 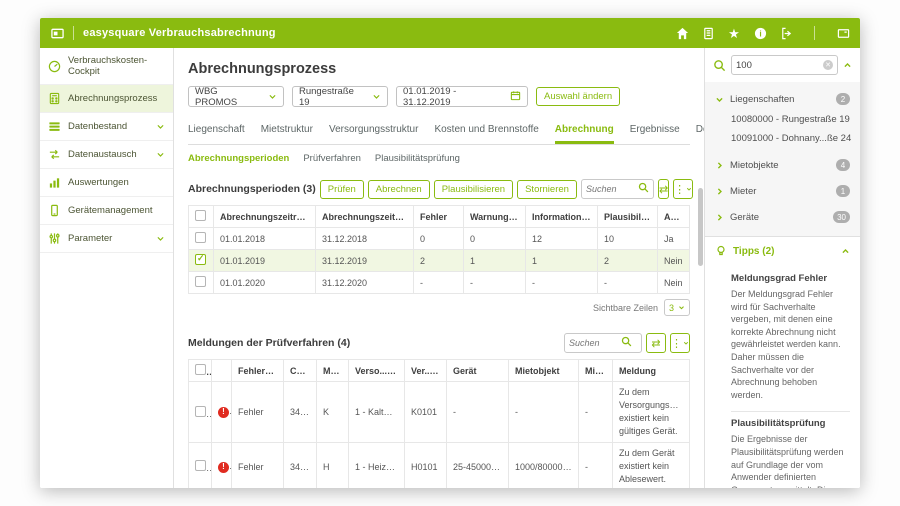 What do you see at coordinates (673, 282) in the screenshot?
I see `cell: Nein` at bounding box center [673, 282].